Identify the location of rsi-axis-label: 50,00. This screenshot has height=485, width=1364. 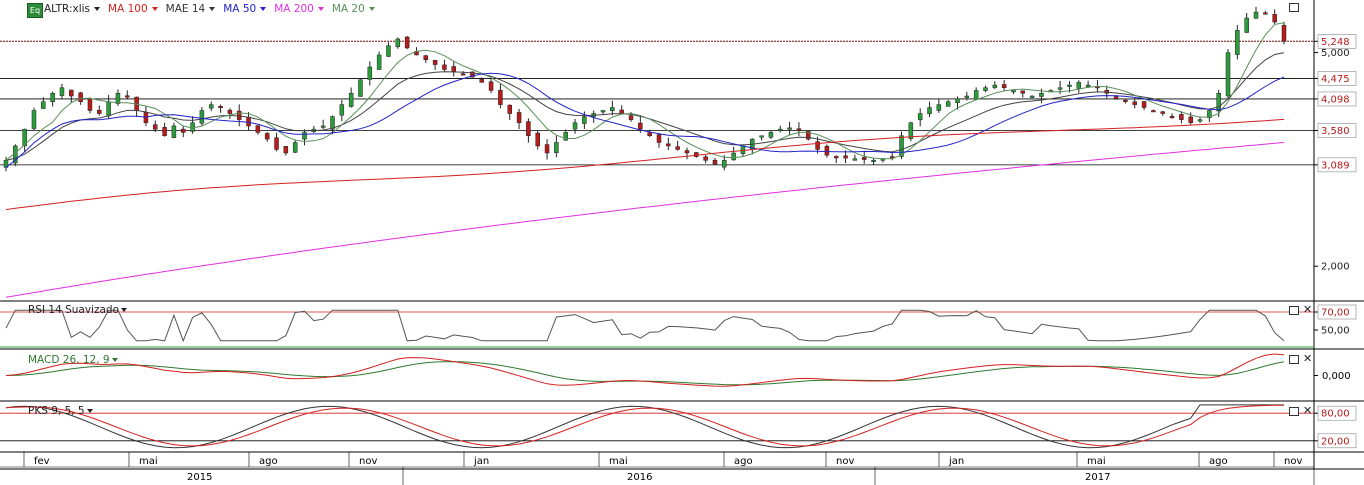
(1335, 331).